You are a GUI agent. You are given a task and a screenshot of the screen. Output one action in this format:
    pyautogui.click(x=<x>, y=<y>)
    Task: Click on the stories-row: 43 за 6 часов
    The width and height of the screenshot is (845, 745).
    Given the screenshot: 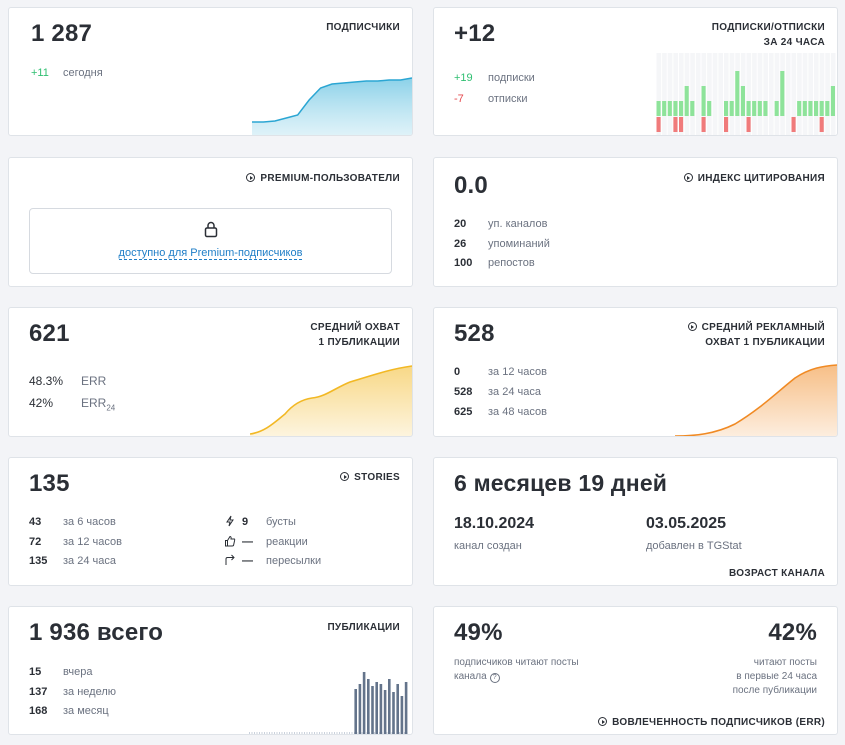 What is the action you would take?
    pyautogui.click(x=72, y=522)
    